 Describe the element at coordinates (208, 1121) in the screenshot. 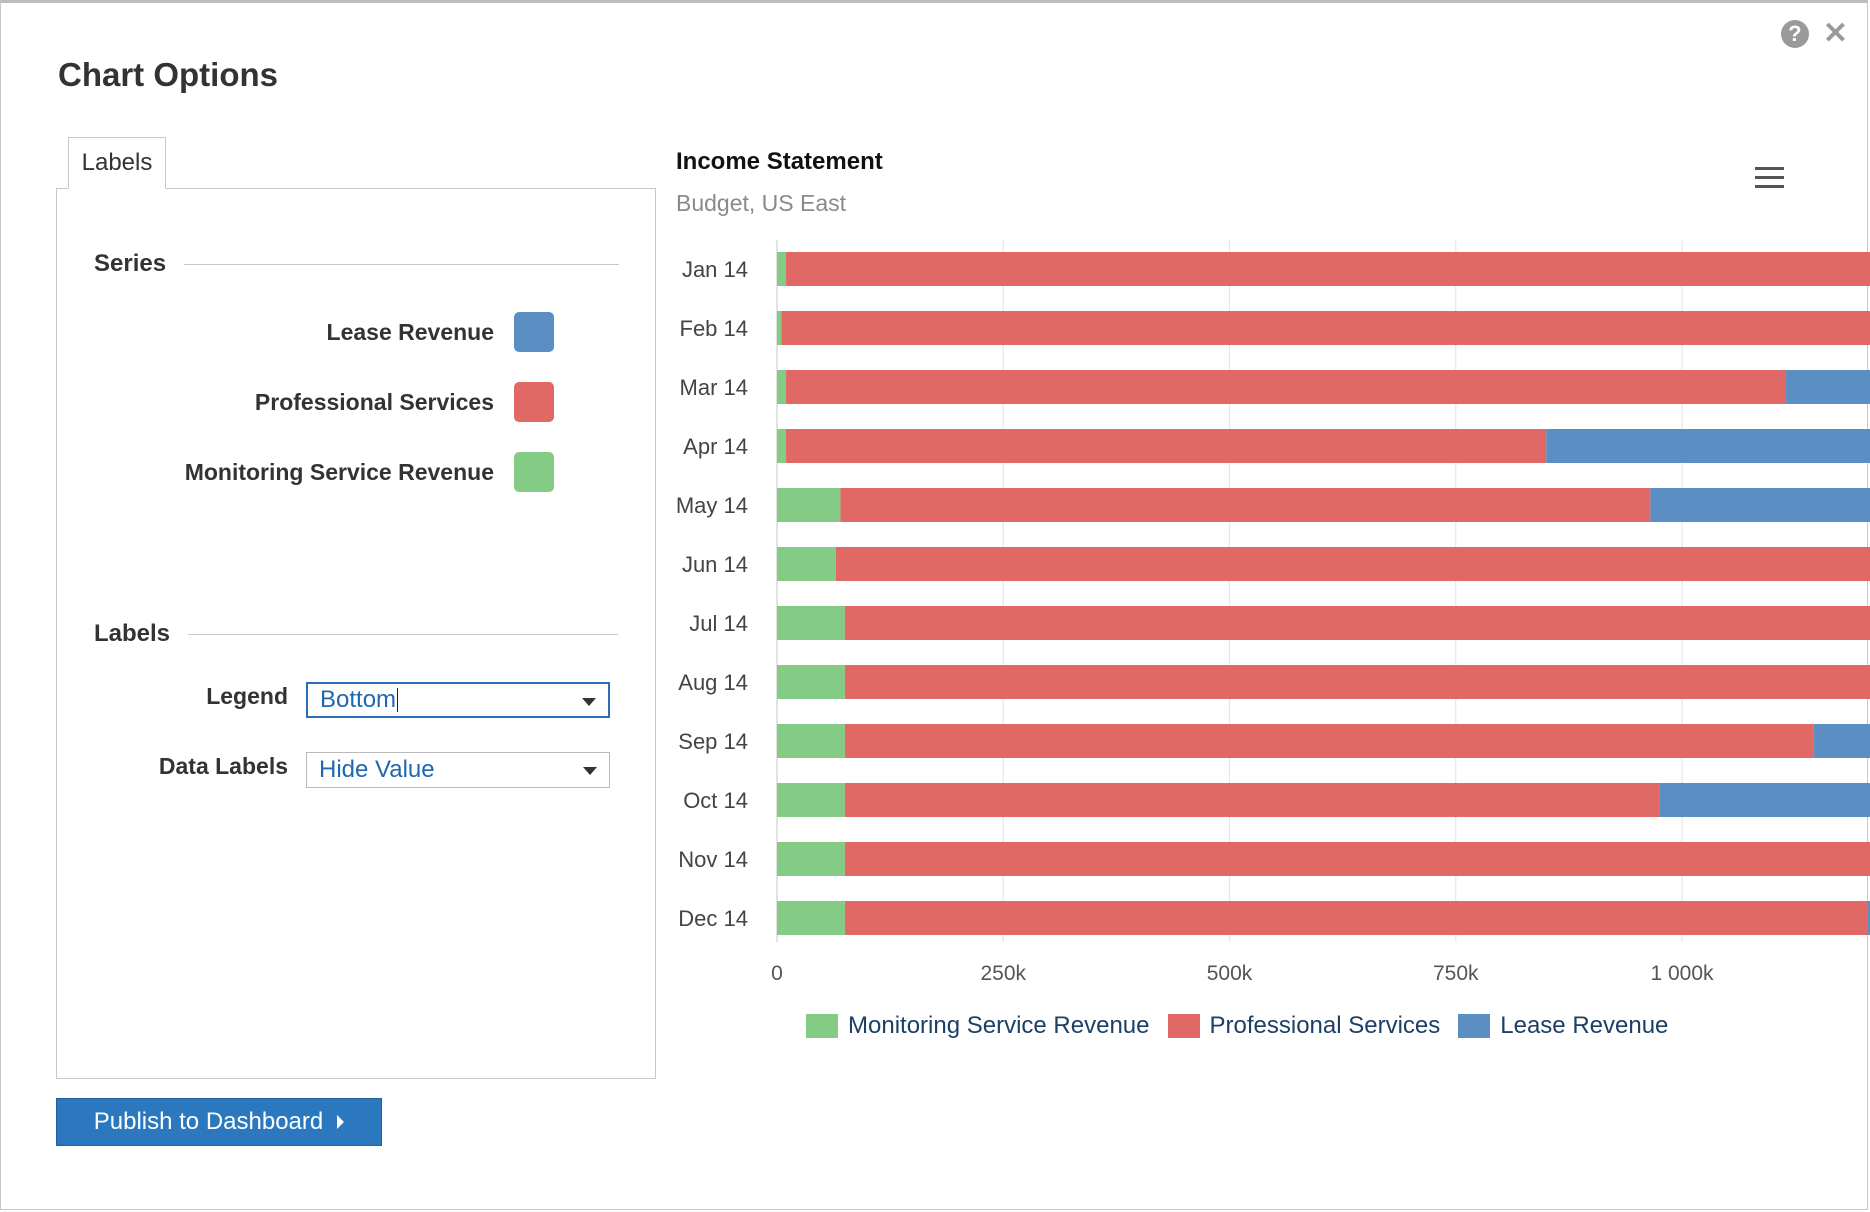

I see `publish-button-label: Publish to Dashboard` at that location.